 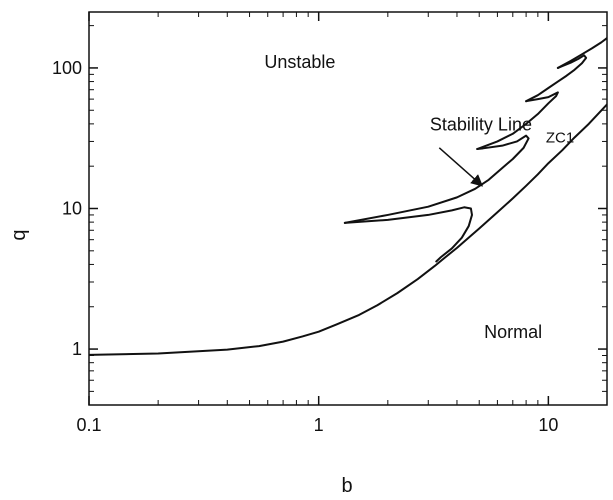 I want to click on y-tick-label-0: 1, so click(x=77, y=349).